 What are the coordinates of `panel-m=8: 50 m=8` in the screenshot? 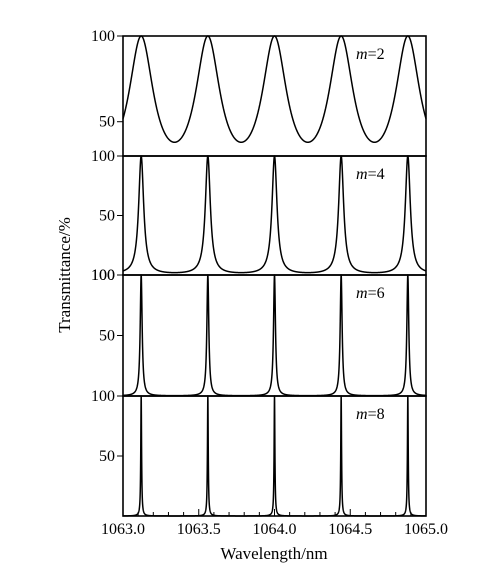 It's located at (263, 456).